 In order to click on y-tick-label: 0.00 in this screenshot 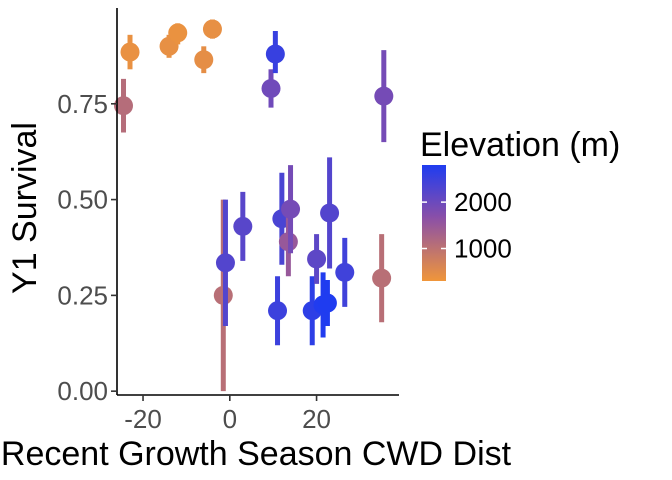, I will do `click(82, 391)`.